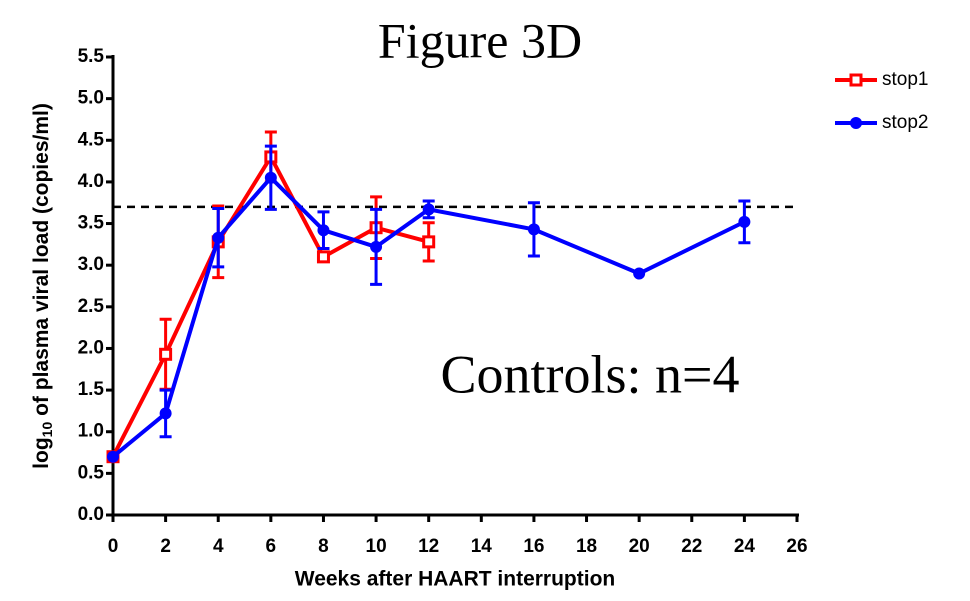 The image size is (970, 601). I want to click on annotation: Controls: n=4, so click(590, 374).